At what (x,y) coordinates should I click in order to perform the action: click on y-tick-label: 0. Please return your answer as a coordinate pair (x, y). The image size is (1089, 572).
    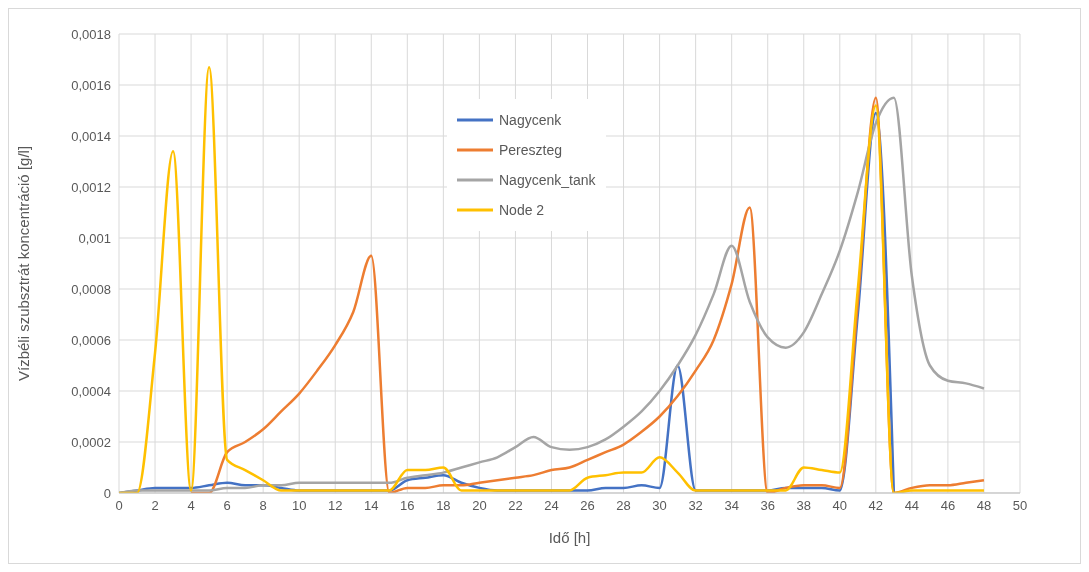
    Looking at the image, I should click on (107, 493).